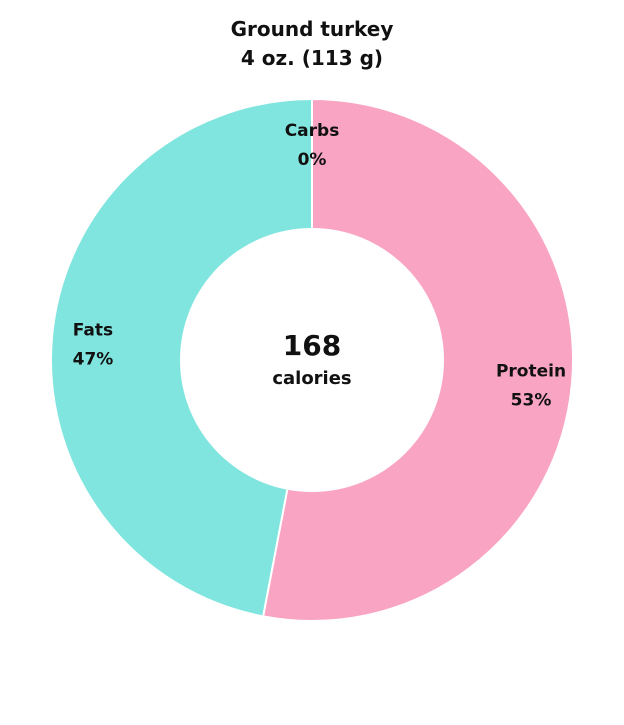  What do you see at coordinates (311, 378) in the screenshot?
I see `center-calorie-label: calories` at bounding box center [311, 378].